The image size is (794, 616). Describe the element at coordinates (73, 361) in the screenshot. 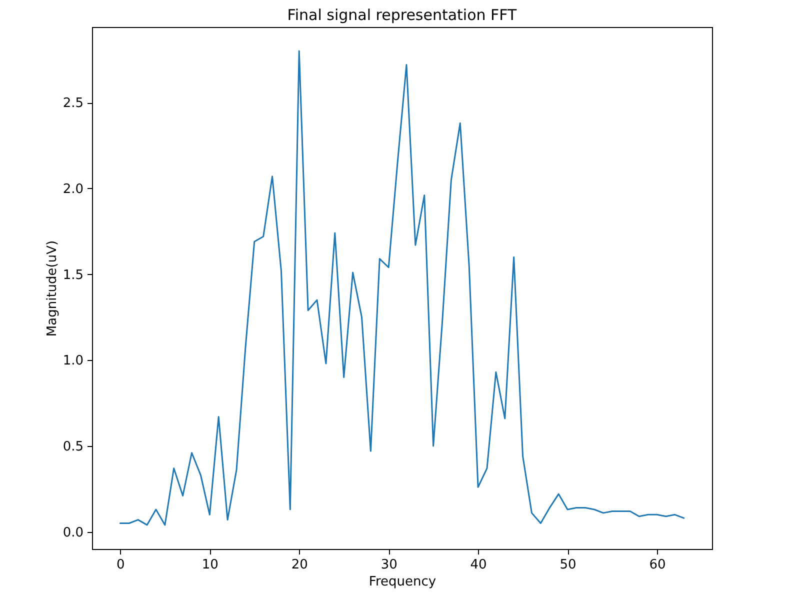

I see `y-tick-label: 1.0` at that location.